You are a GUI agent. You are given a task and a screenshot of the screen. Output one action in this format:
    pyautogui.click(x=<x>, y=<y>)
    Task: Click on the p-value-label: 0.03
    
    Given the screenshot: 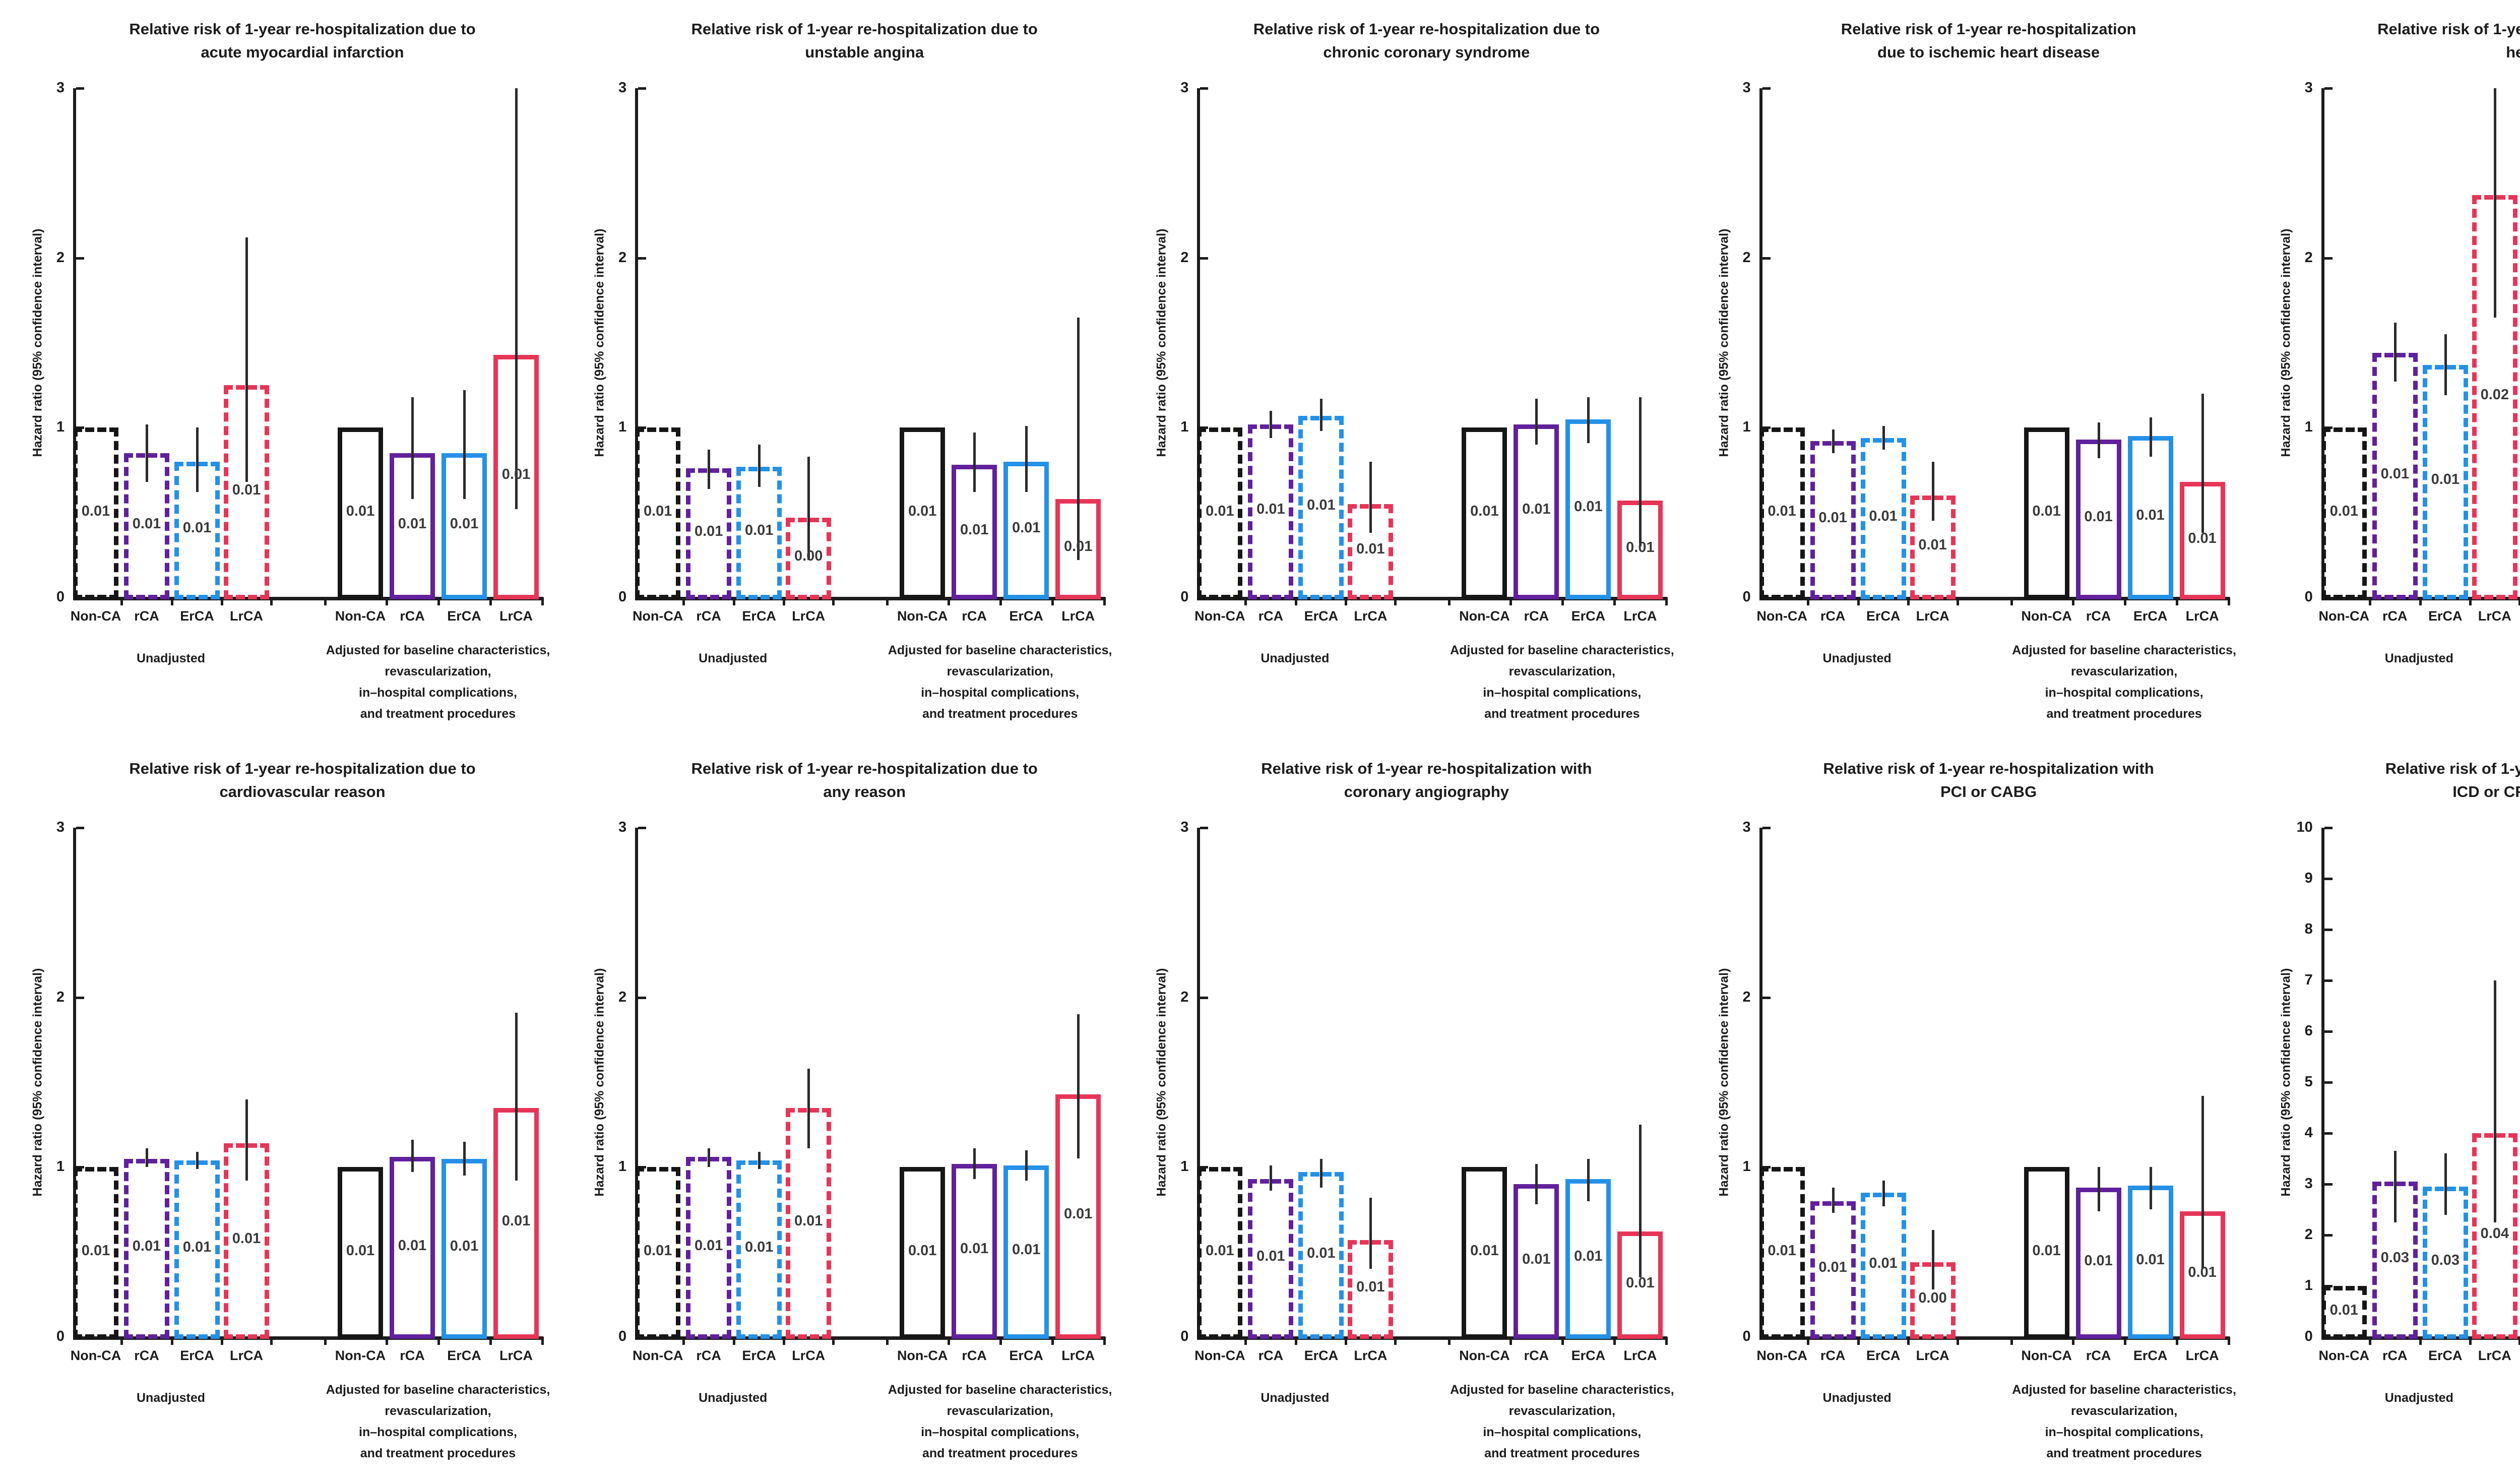 What is the action you would take?
    pyautogui.click(x=2445, y=1260)
    